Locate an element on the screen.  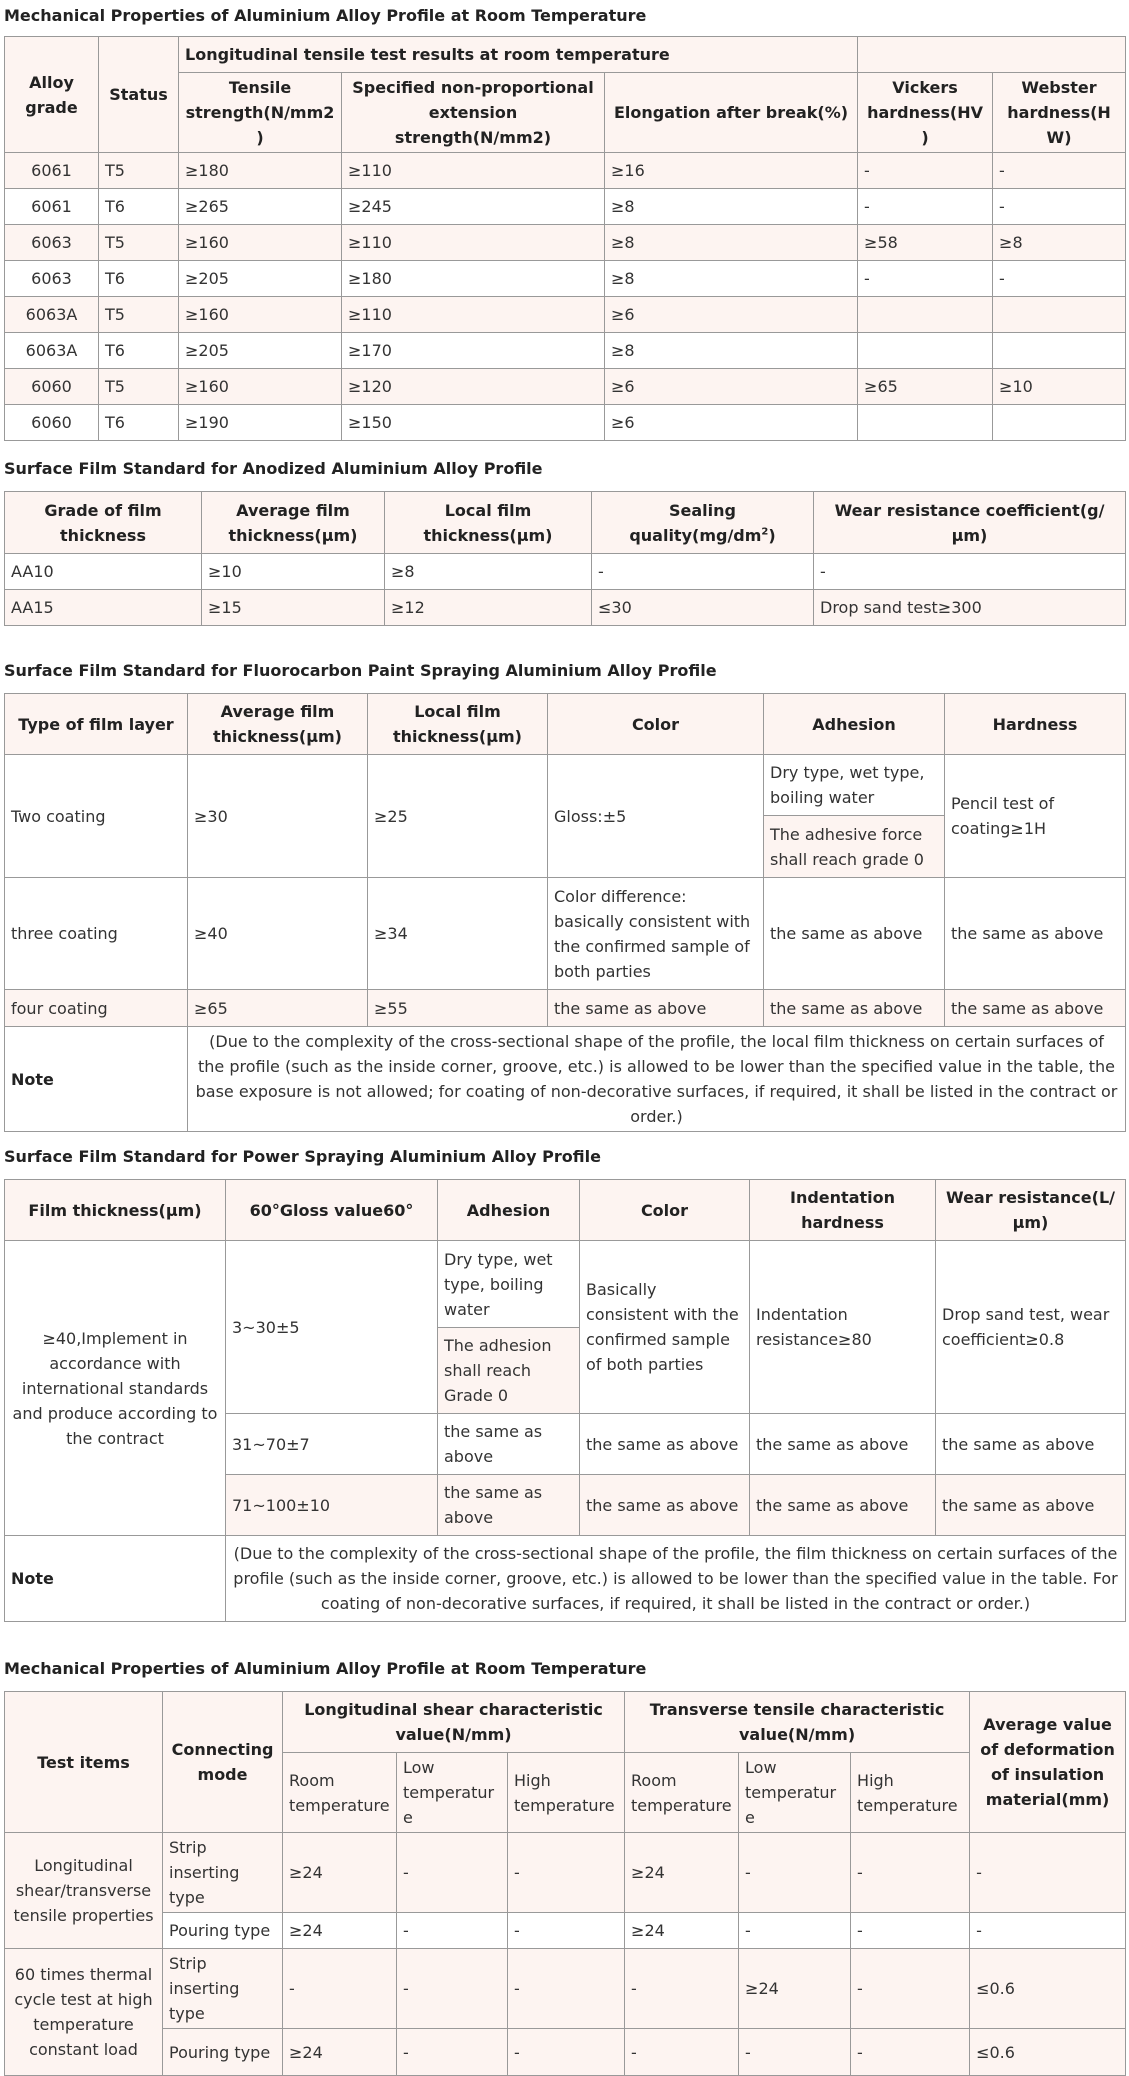
cell: The adhesion shall reach Grade 0 is located at coordinates (508, 1370).